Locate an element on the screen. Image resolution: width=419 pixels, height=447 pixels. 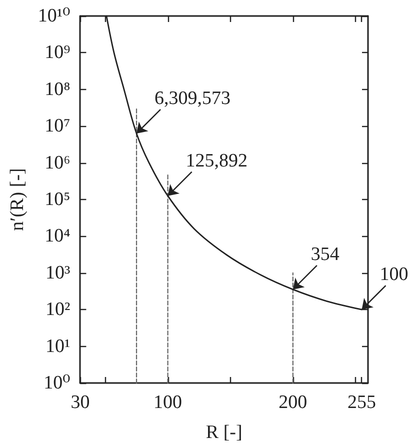
annotation: 6,309,573 is located at coordinates (192, 98).